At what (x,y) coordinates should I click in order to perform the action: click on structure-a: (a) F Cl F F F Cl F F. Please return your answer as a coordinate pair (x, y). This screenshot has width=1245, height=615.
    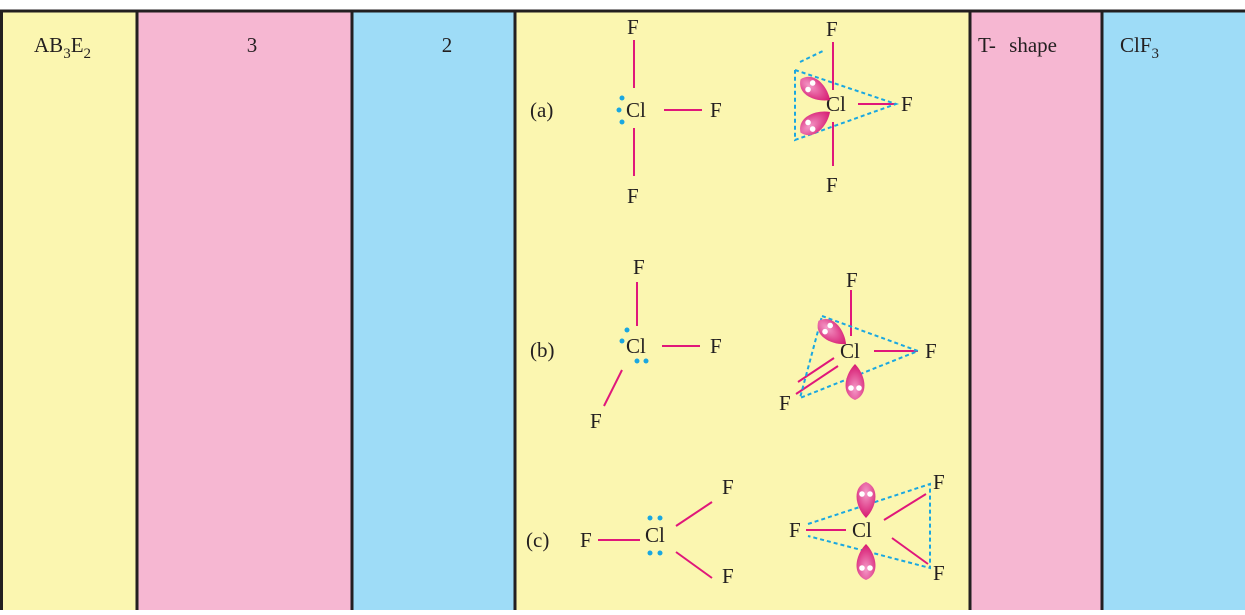
    Looking at the image, I should click on (721, 111).